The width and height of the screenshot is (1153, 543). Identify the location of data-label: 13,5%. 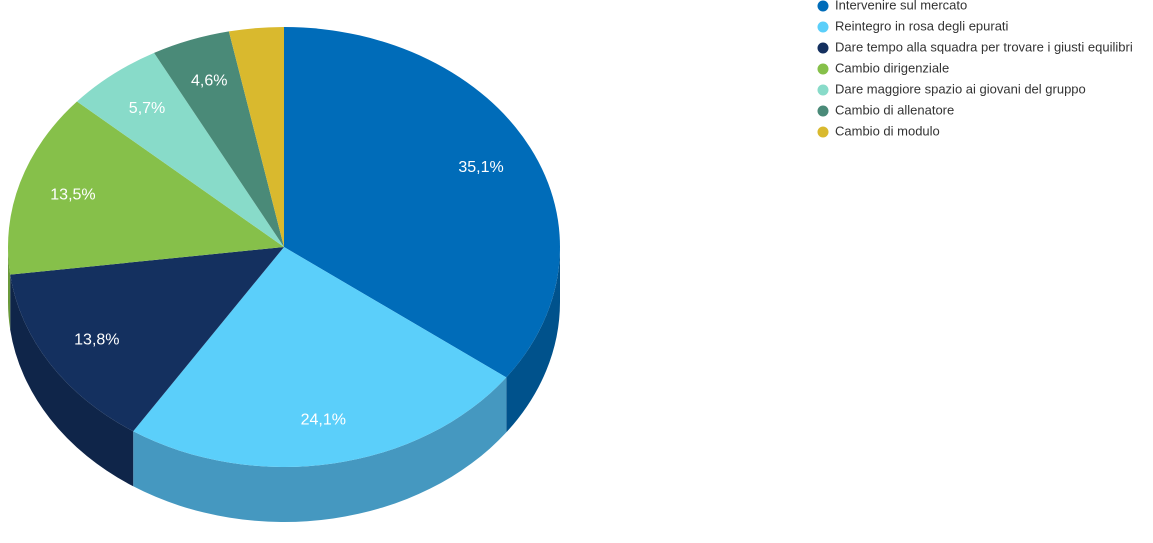
(72, 194).